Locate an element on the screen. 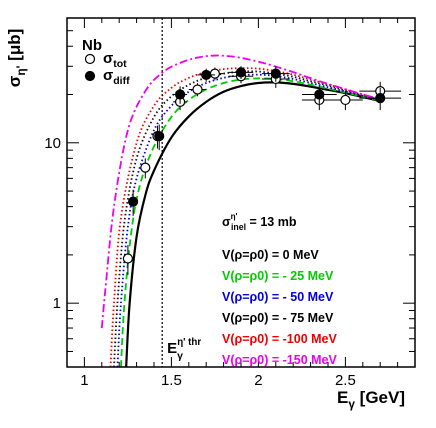 The image size is (436, 428). legend-label: σdiff is located at coordinates (116, 77).